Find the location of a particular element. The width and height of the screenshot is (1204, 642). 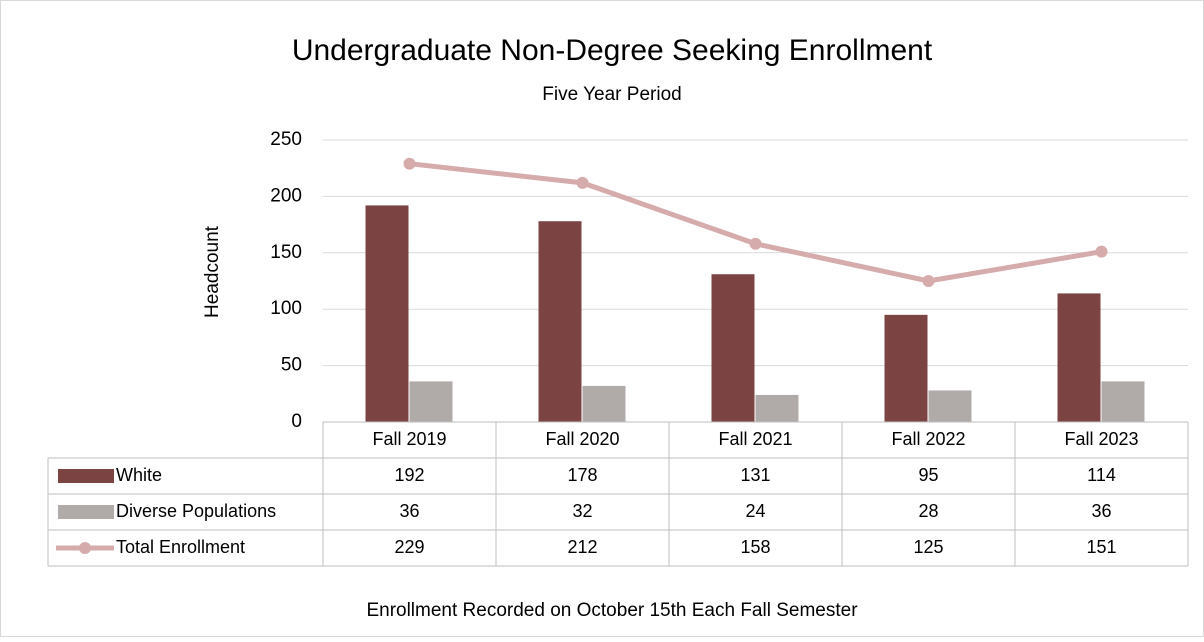

y-tick-label: 0 is located at coordinates (296, 421).